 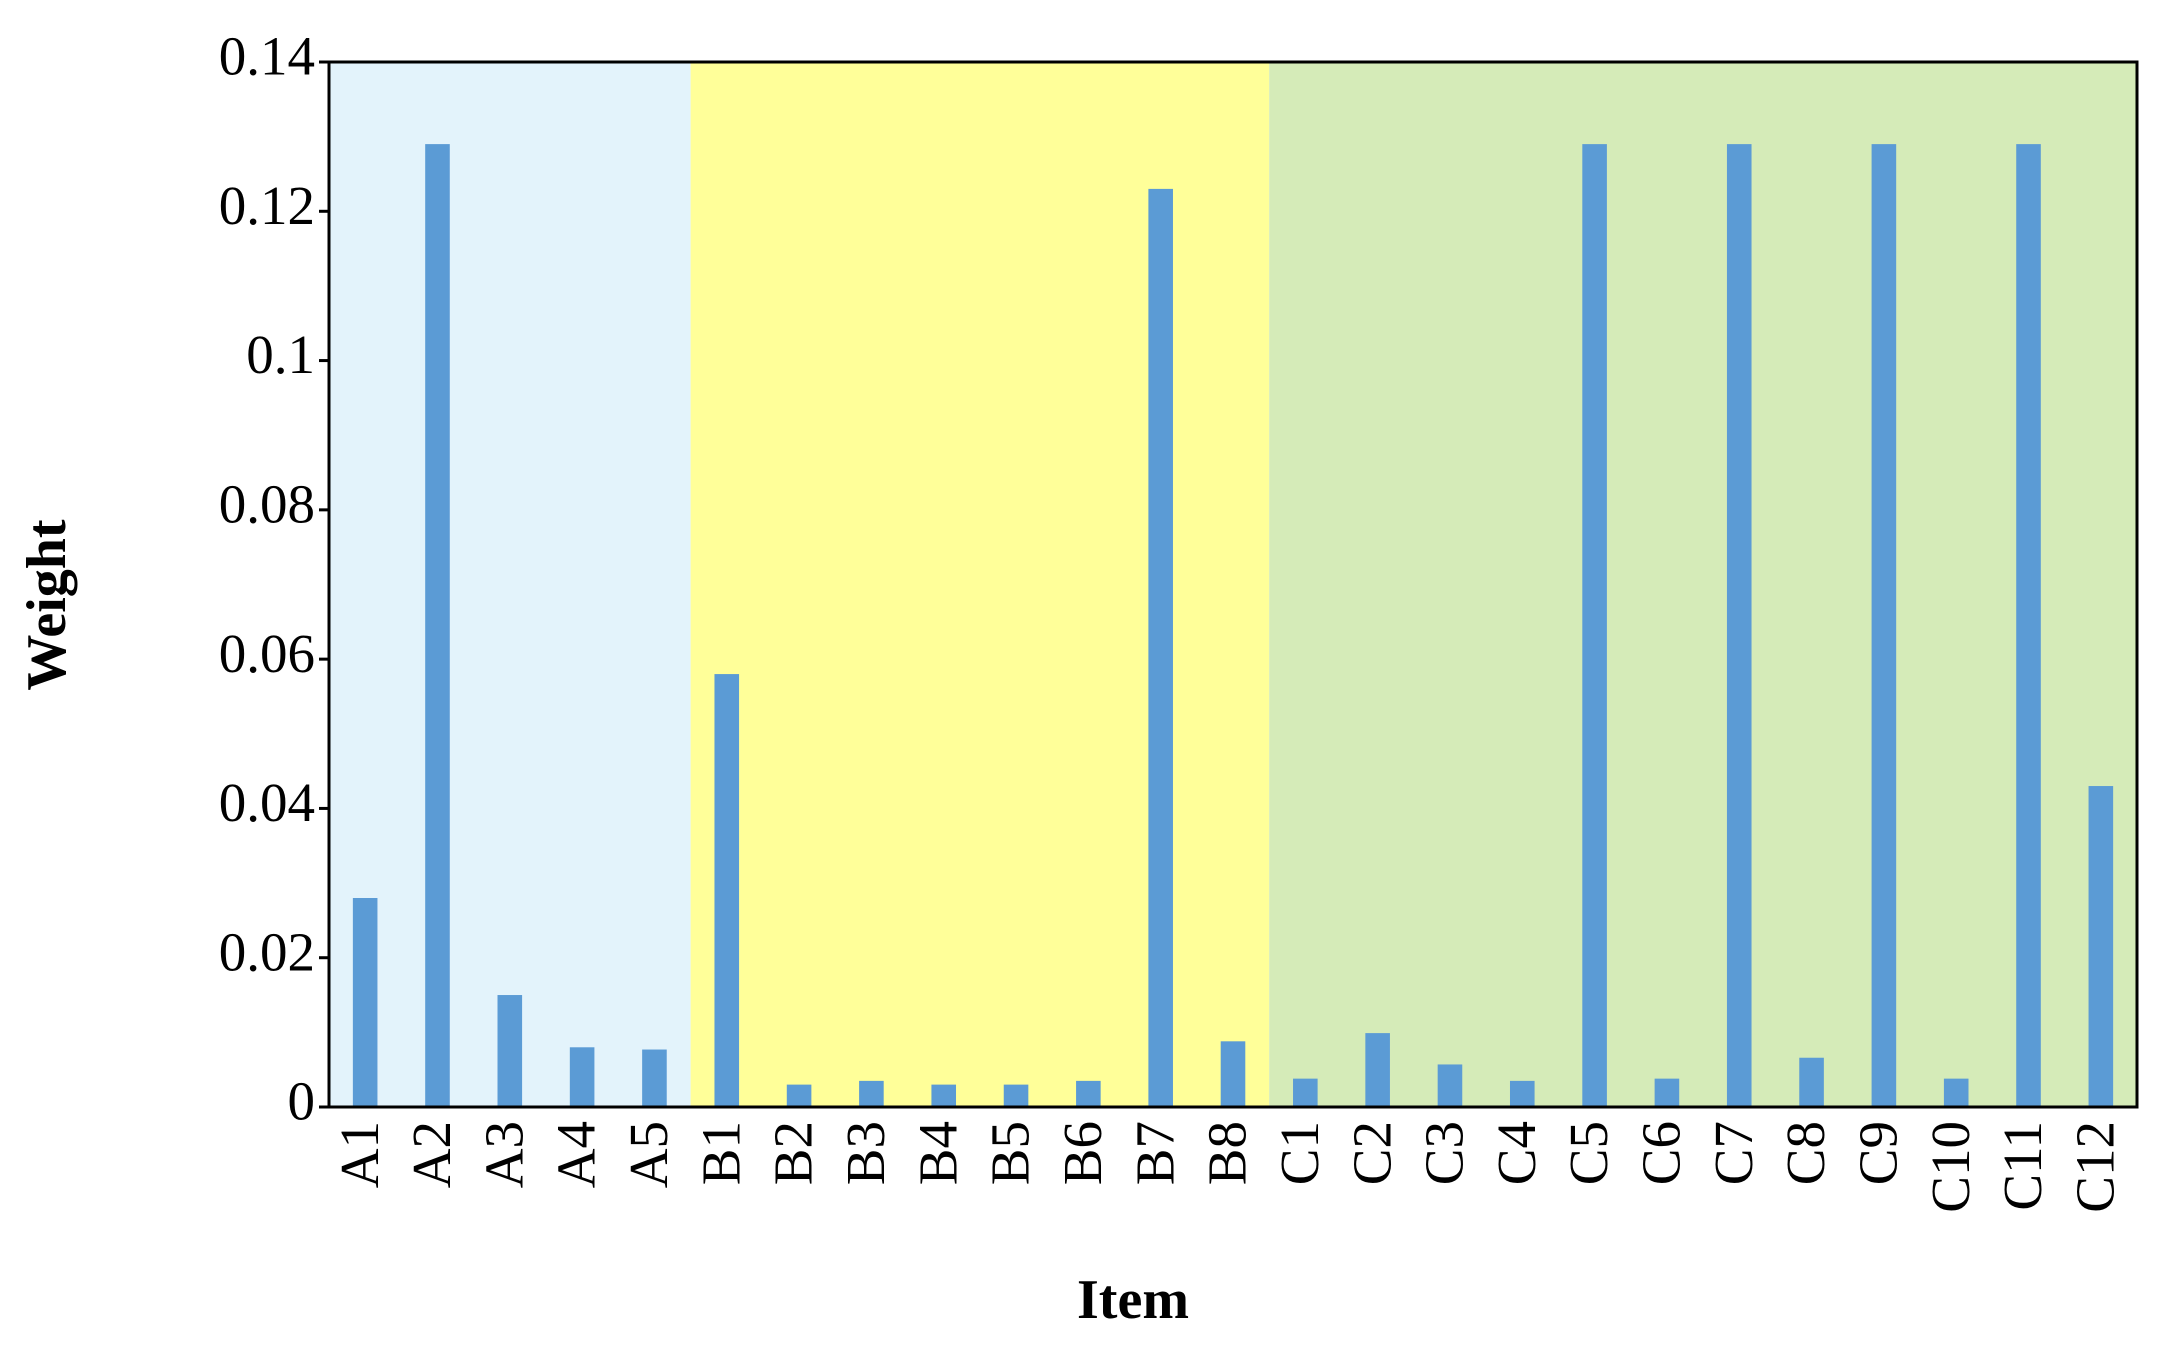 I want to click on y-tick-label: 0.04, so click(x=267, y=802).